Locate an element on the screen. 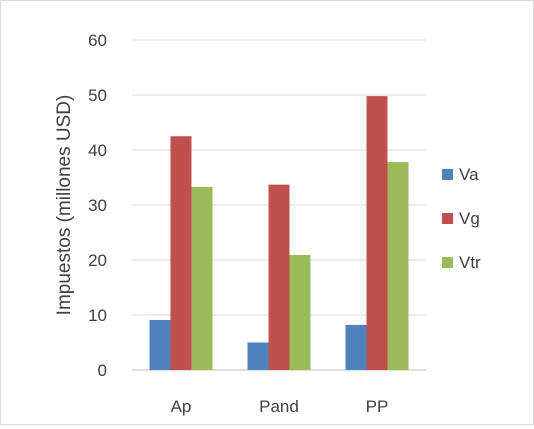 Image resolution: width=534 pixels, height=429 pixels. y-tick-label: 30 is located at coordinates (97, 205).